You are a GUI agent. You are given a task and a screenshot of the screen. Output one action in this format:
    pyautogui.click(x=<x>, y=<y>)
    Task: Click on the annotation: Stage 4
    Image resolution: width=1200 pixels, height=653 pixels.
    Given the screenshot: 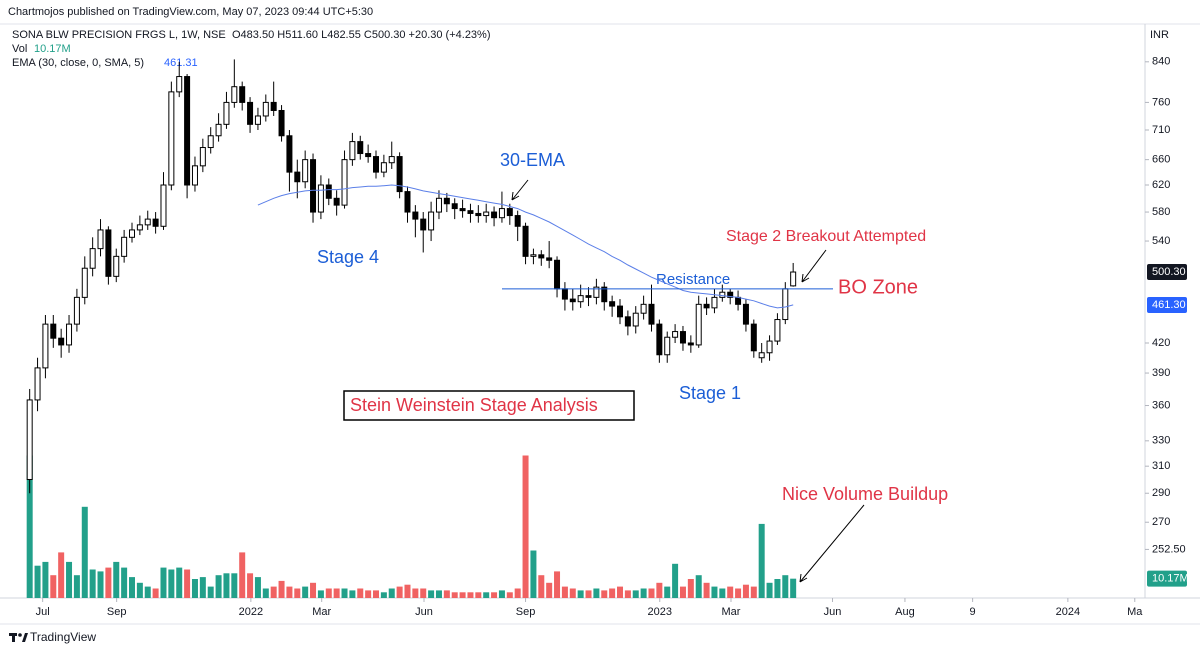 What is the action you would take?
    pyautogui.click(x=348, y=257)
    